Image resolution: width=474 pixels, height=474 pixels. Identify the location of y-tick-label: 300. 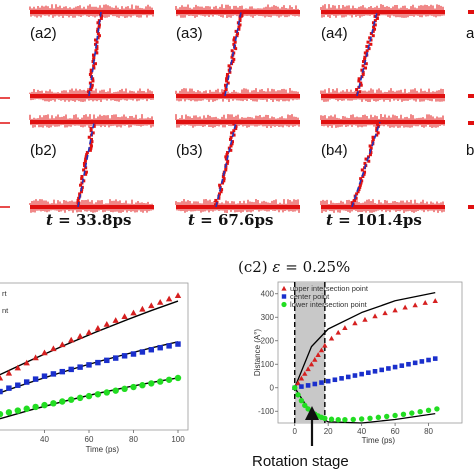
(268, 317).